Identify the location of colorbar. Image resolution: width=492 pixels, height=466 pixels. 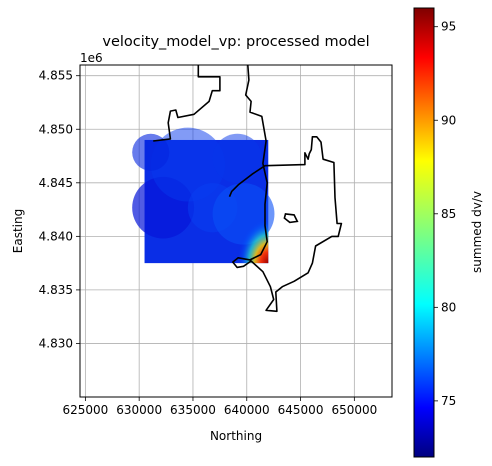
(424, 232).